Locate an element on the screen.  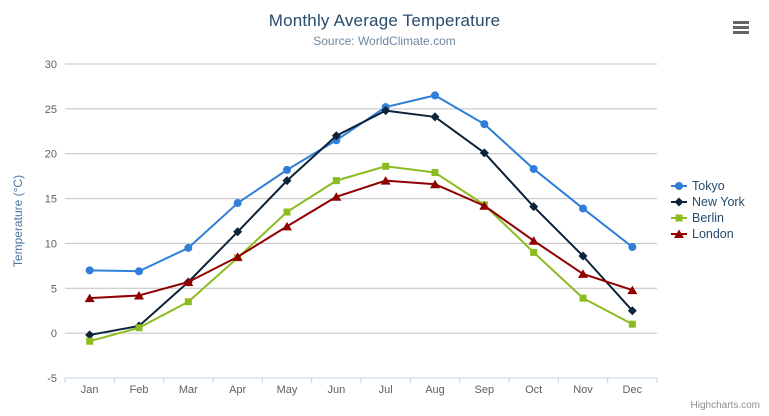
x-axis-label: Oct is located at coordinates (533, 390).